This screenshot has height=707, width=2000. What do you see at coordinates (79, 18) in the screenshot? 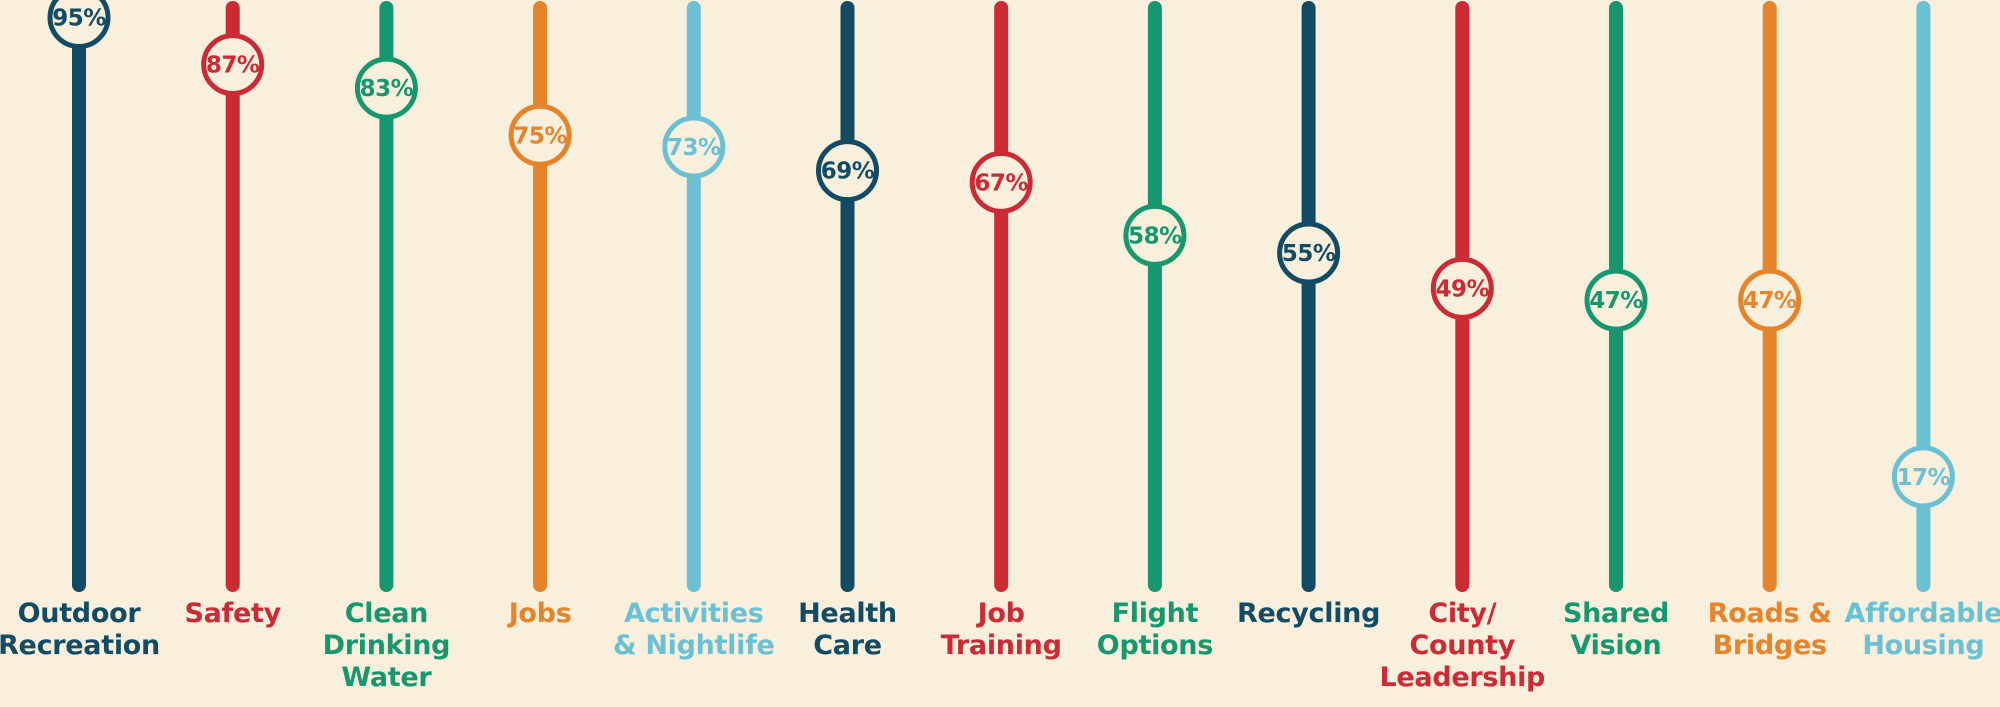
I see `data-label: 95%` at bounding box center [79, 18].